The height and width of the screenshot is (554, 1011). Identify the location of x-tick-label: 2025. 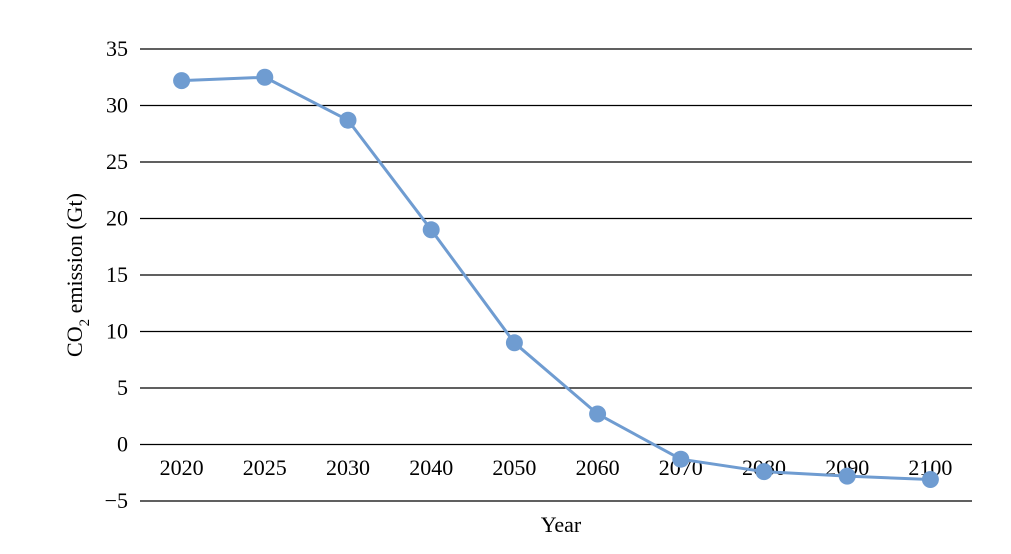
(265, 467).